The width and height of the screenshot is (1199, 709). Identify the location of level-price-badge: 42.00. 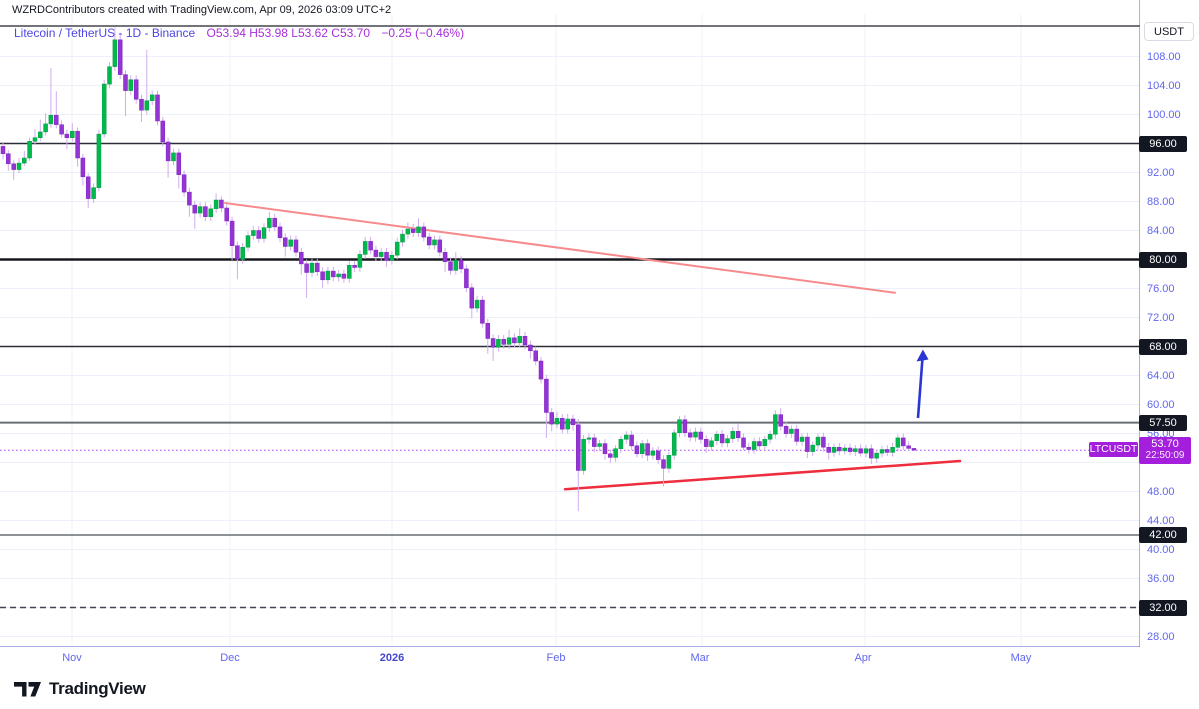
(1163, 535).